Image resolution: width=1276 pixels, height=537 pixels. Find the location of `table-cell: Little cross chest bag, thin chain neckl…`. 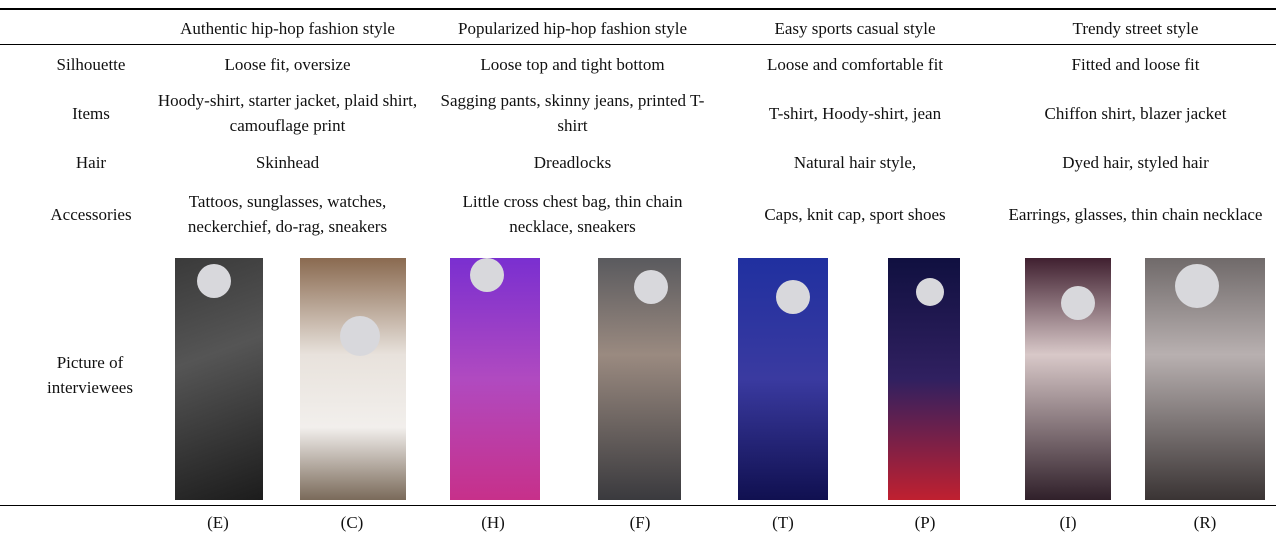

table-cell: Little cross chest bag, thin chain neckl… is located at coordinates (572, 214).